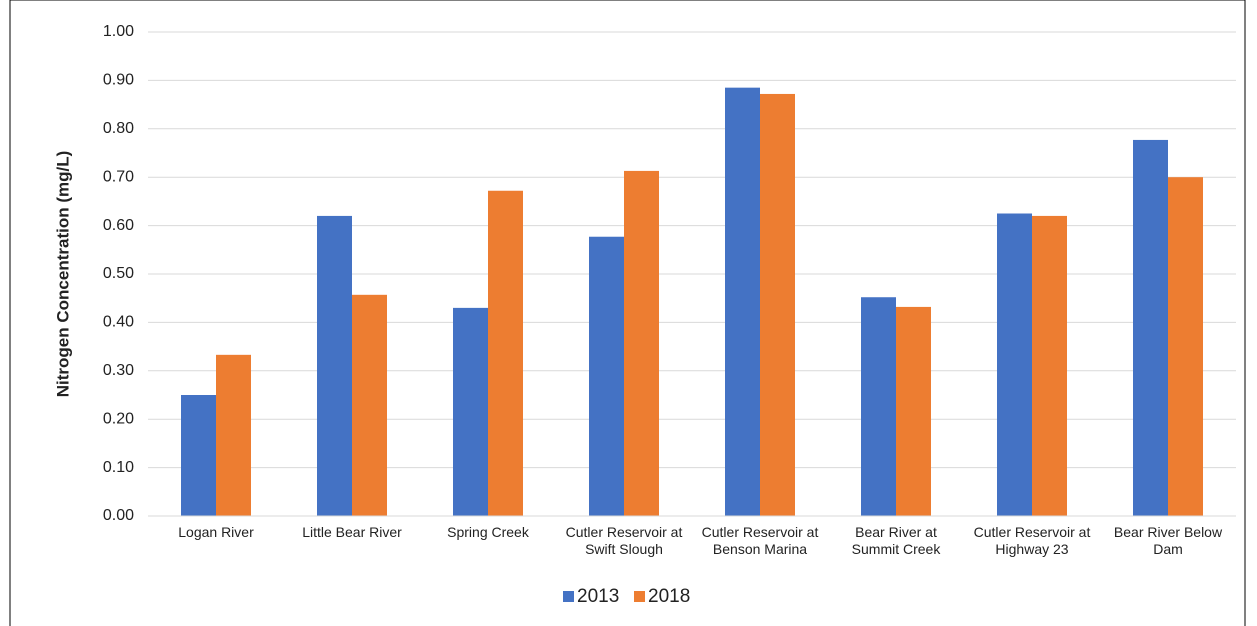 This screenshot has height=626, width=1257. What do you see at coordinates (760, 540) in the screenshot?
I see `x-tick-label: Cutler Reservoir at Benson Marina` at bounding box center [760, 540].